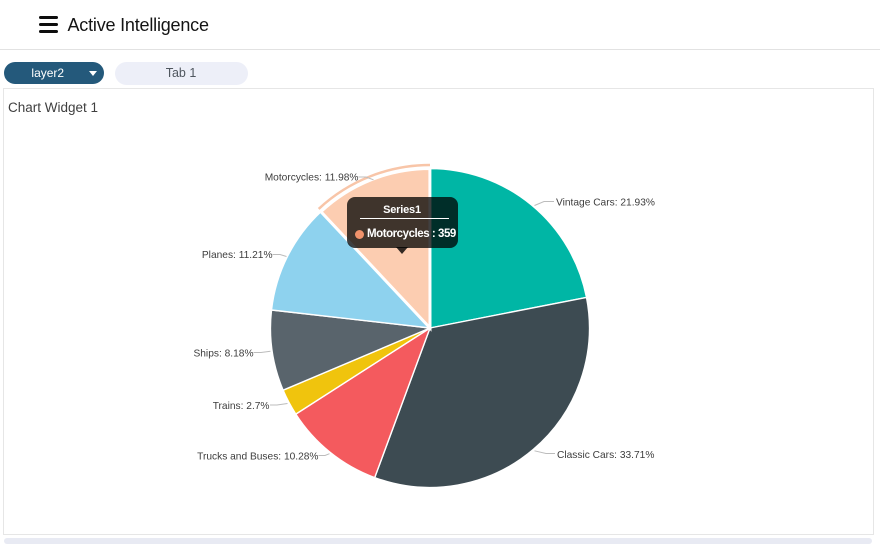  Describe the element at coordinates (237, 255) in the screenshot. I see `svg-text: Planes: 11.21%` at that location.